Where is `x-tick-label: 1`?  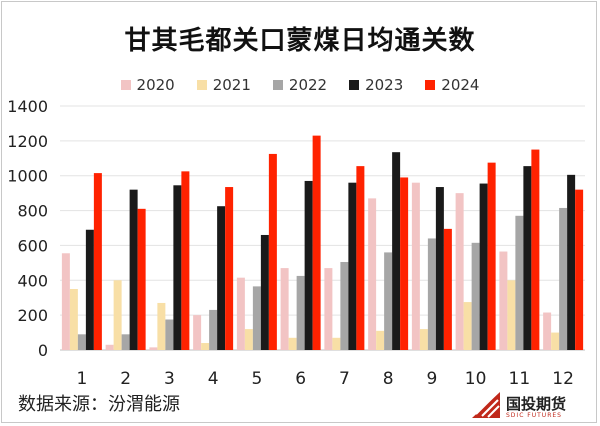 x-tick-label: 1 is located at coordinates (81, 379).